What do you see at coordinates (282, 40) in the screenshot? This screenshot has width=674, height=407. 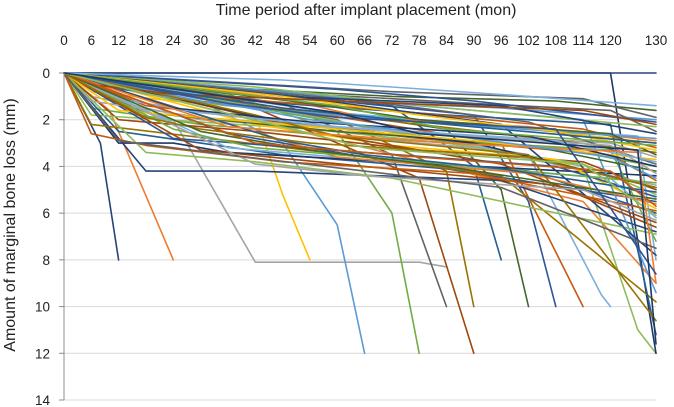 I see `x-tick-label: 48` at bounding box center [282, 40].